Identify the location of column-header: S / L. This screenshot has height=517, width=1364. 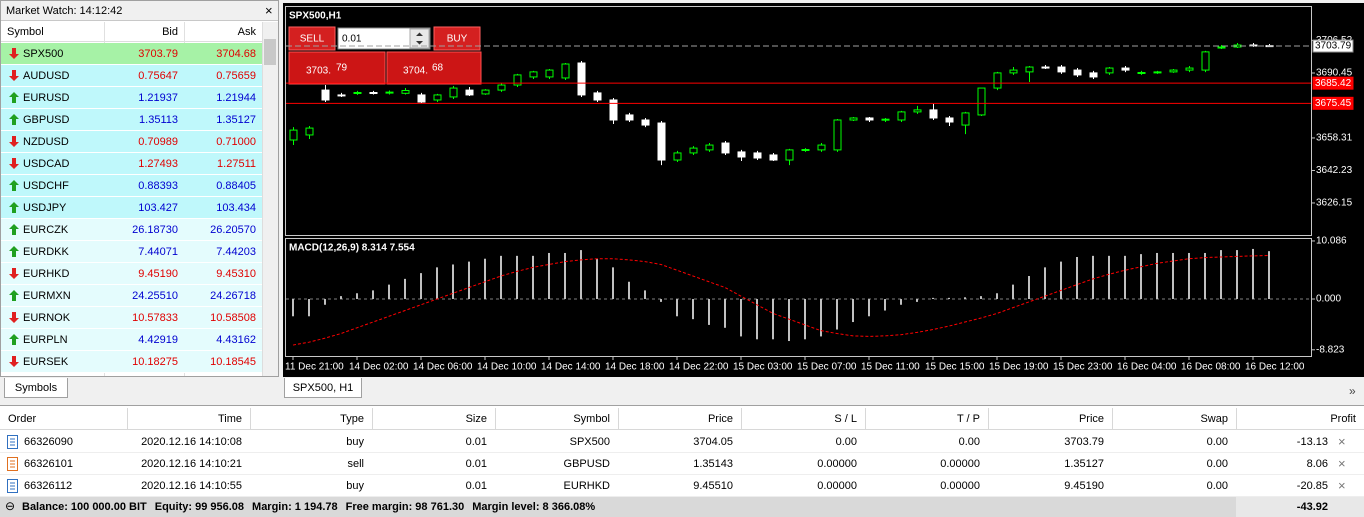
(845, 419).